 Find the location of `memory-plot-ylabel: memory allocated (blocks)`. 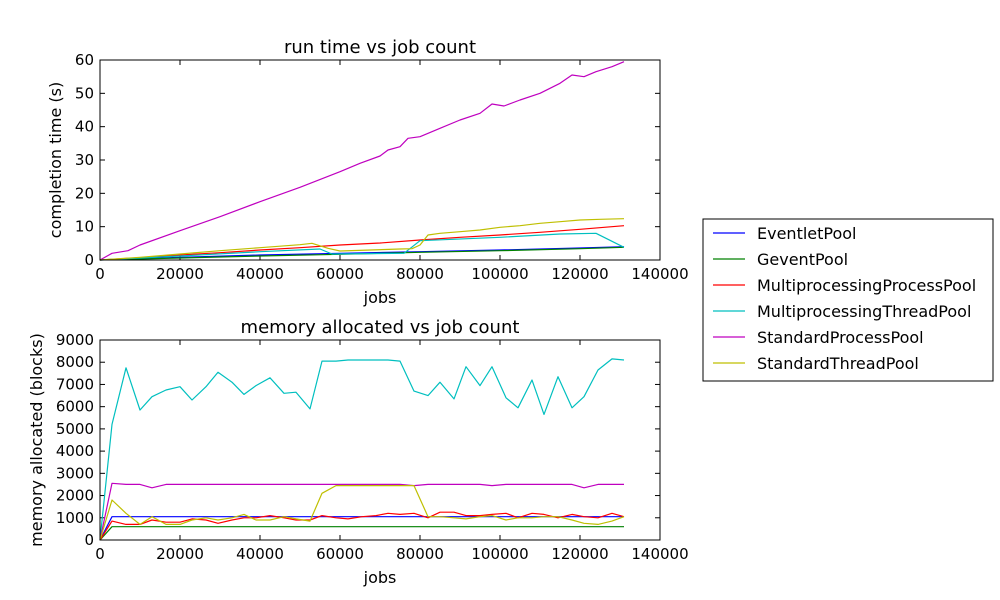

memory-plot-ylabel: memory allocated (blocks) is located at coordinates (36, 440).